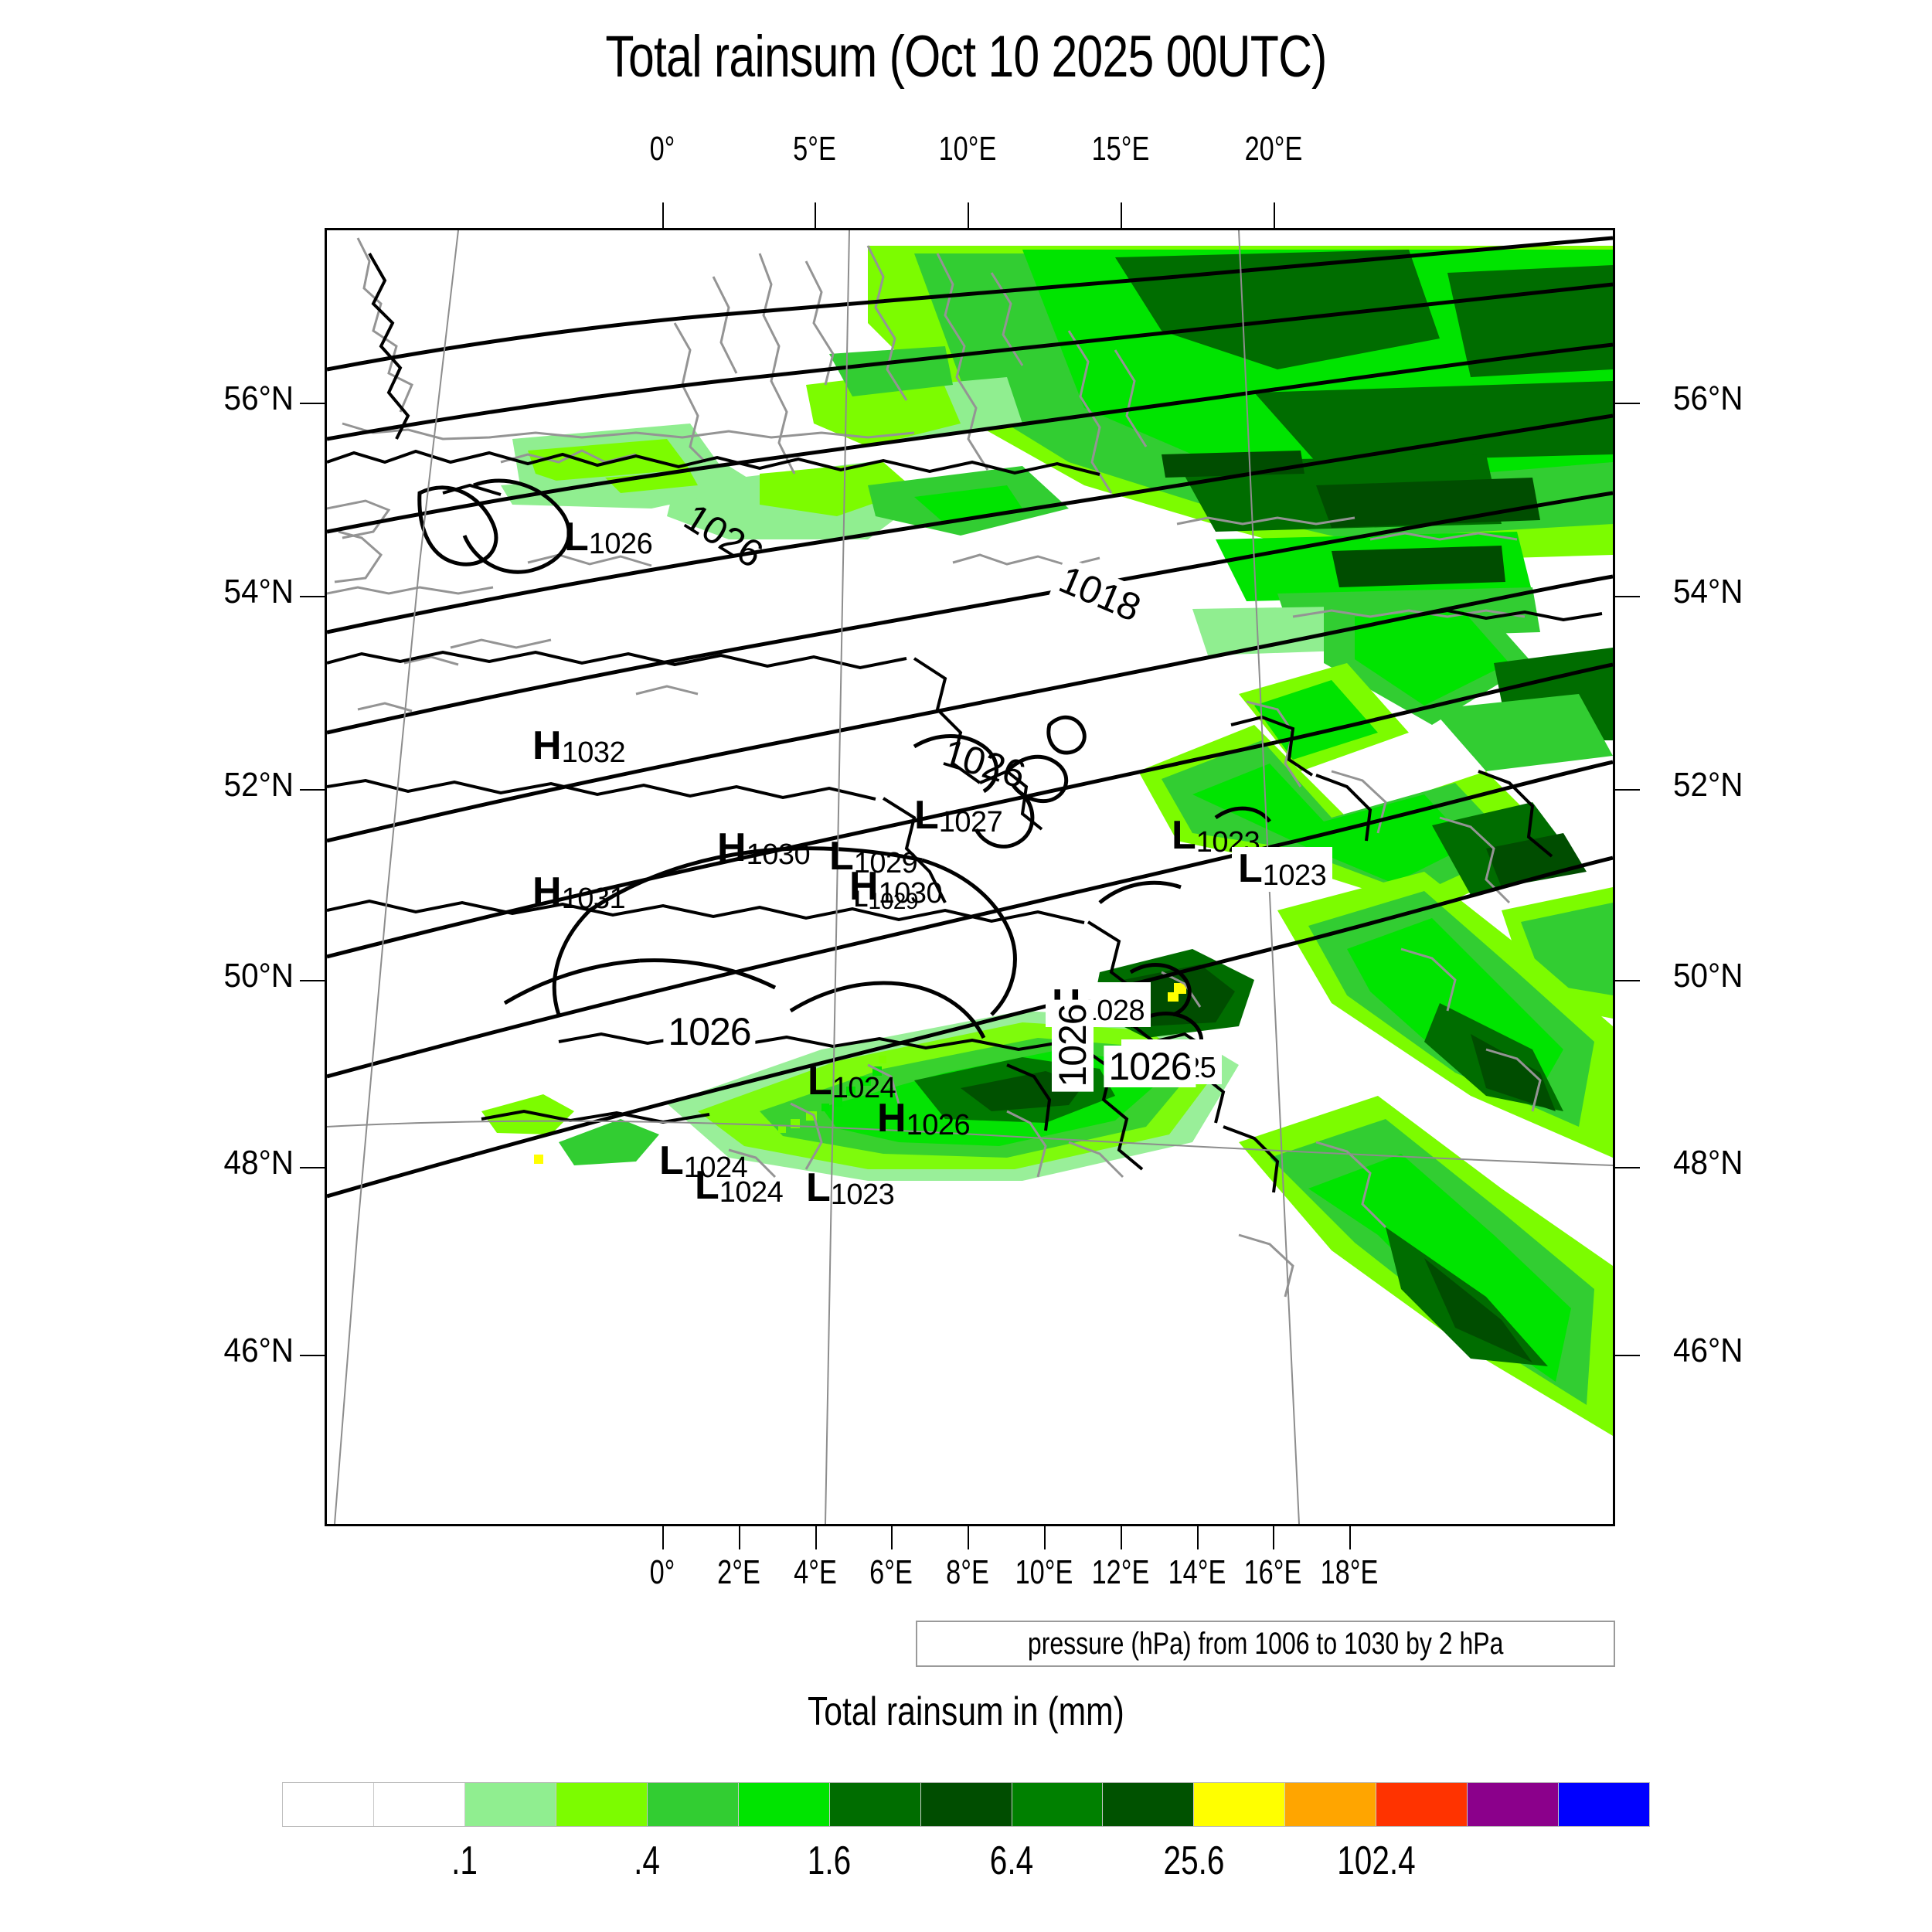  What do you see at coordinates (1272, 1572) in the screenshot?
I see `bottom-axis-tick-label: 16°E` at bounding box center [1272, 1572].